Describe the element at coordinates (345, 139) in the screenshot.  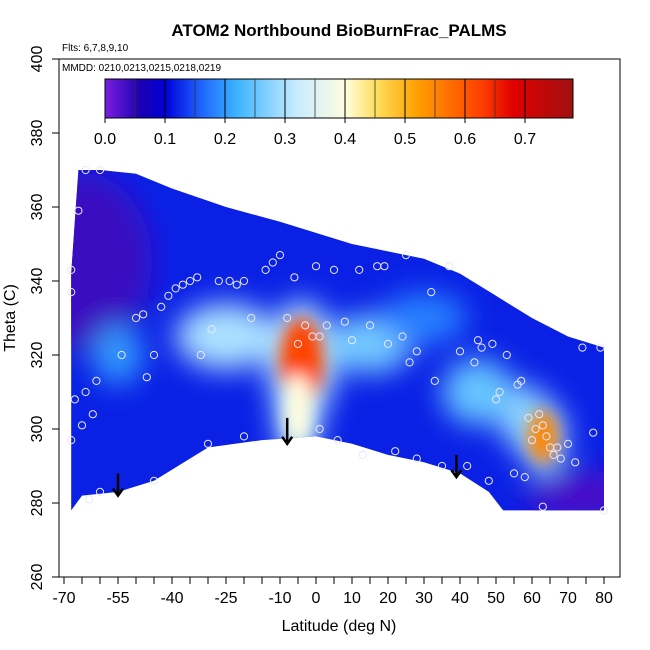
I see `colorbar-tick-label: 0.4` at that location.